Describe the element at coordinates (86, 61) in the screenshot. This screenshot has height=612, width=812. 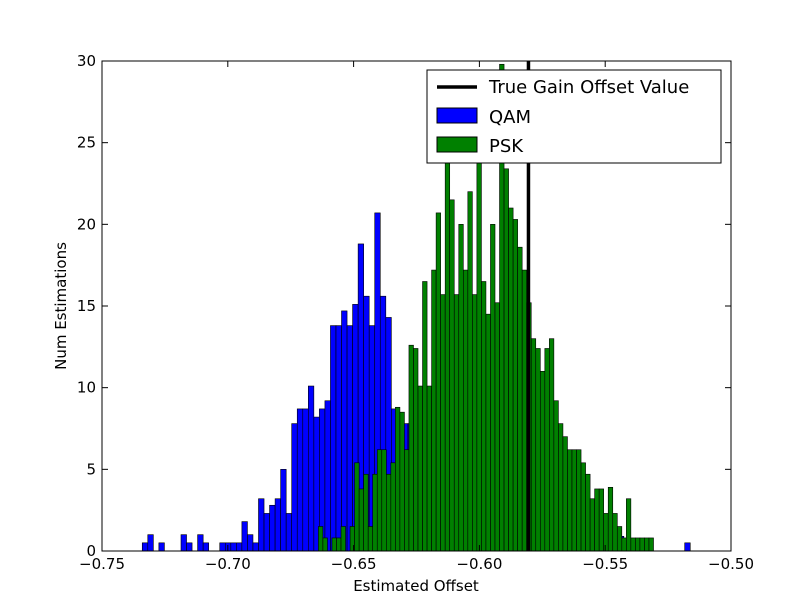
I see `y-tick-label: 30` at that location.